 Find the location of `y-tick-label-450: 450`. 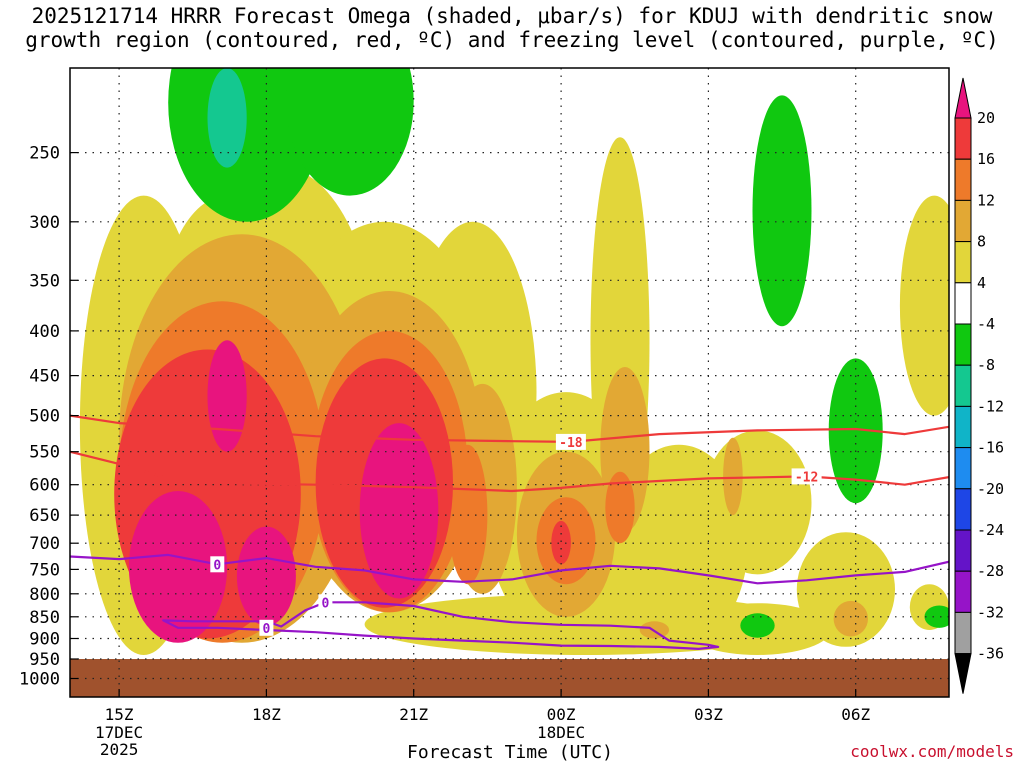

y-tick-label-450: 450 is located at coordinates (44, 377).